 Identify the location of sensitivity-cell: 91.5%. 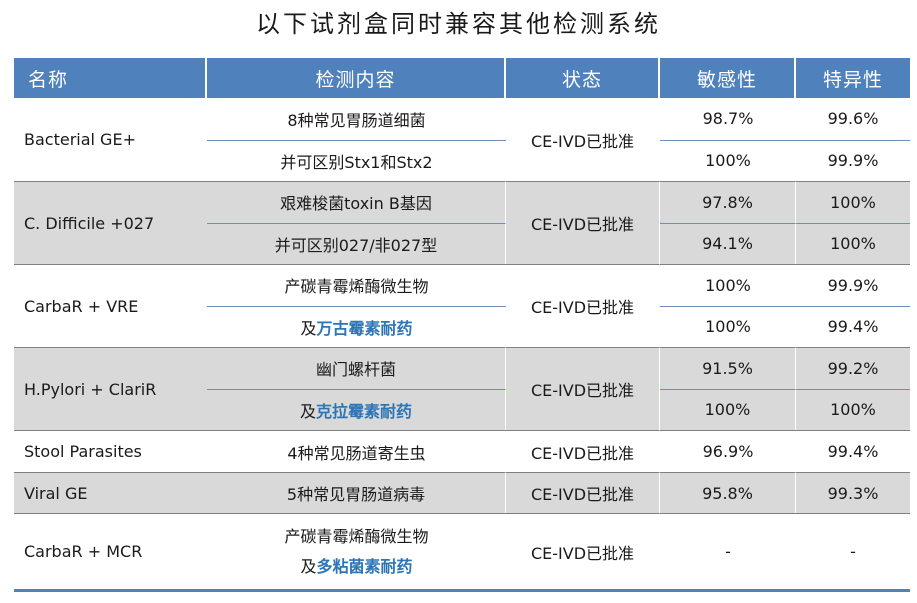
(728, 368).